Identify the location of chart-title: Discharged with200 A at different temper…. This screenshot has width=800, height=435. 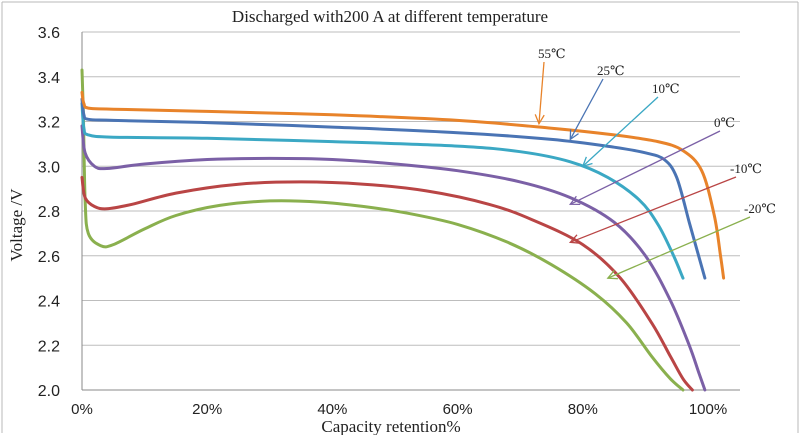
(390, 16).